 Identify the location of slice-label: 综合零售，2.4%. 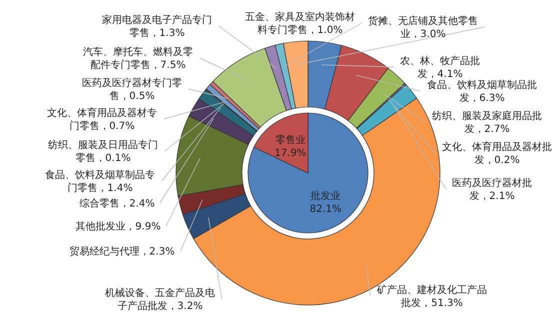
(117, 204).